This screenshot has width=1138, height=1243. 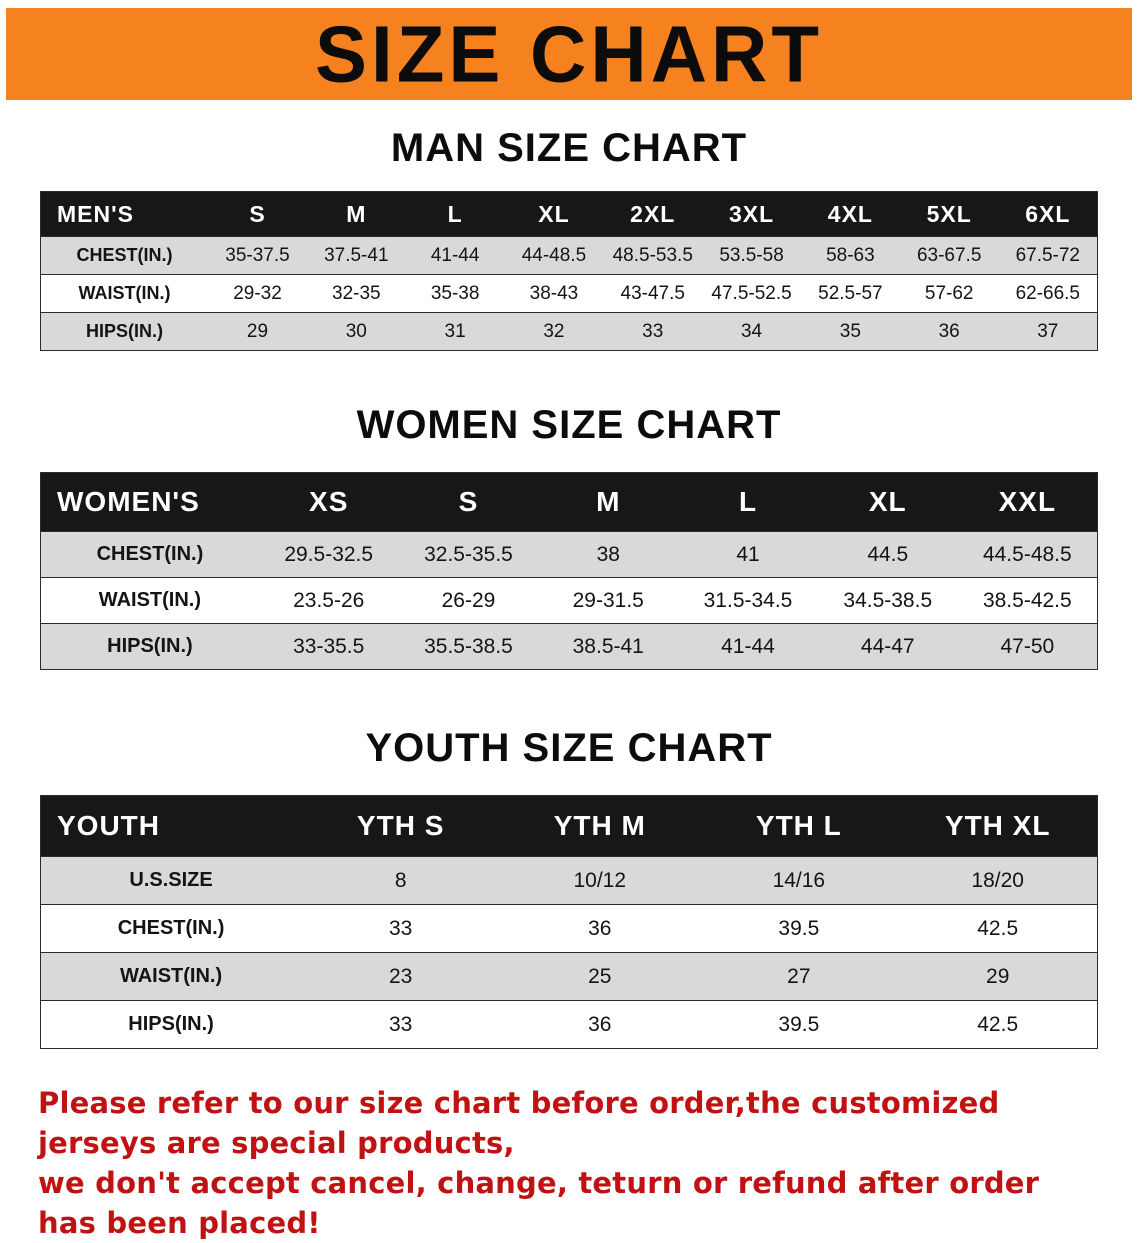 What do you see at coordinates (1048, 293) in the screenshot?
I see `size-value-cell: 62-66.5` at bounding box center [1048, 293].